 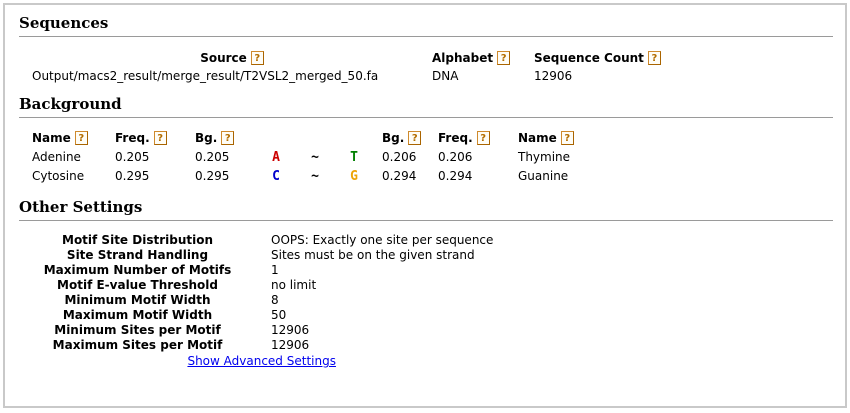 What do you see at coordinates (223, 58) in the screenshot?
I see `source-header-label: Source` at bounding box center [223, 58].